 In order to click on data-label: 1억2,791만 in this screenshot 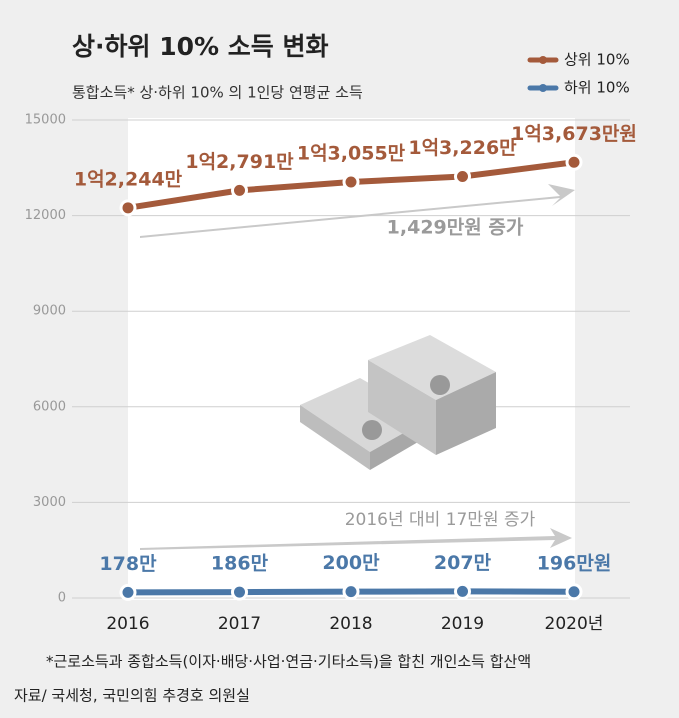, I will do `click(239, 162)`.